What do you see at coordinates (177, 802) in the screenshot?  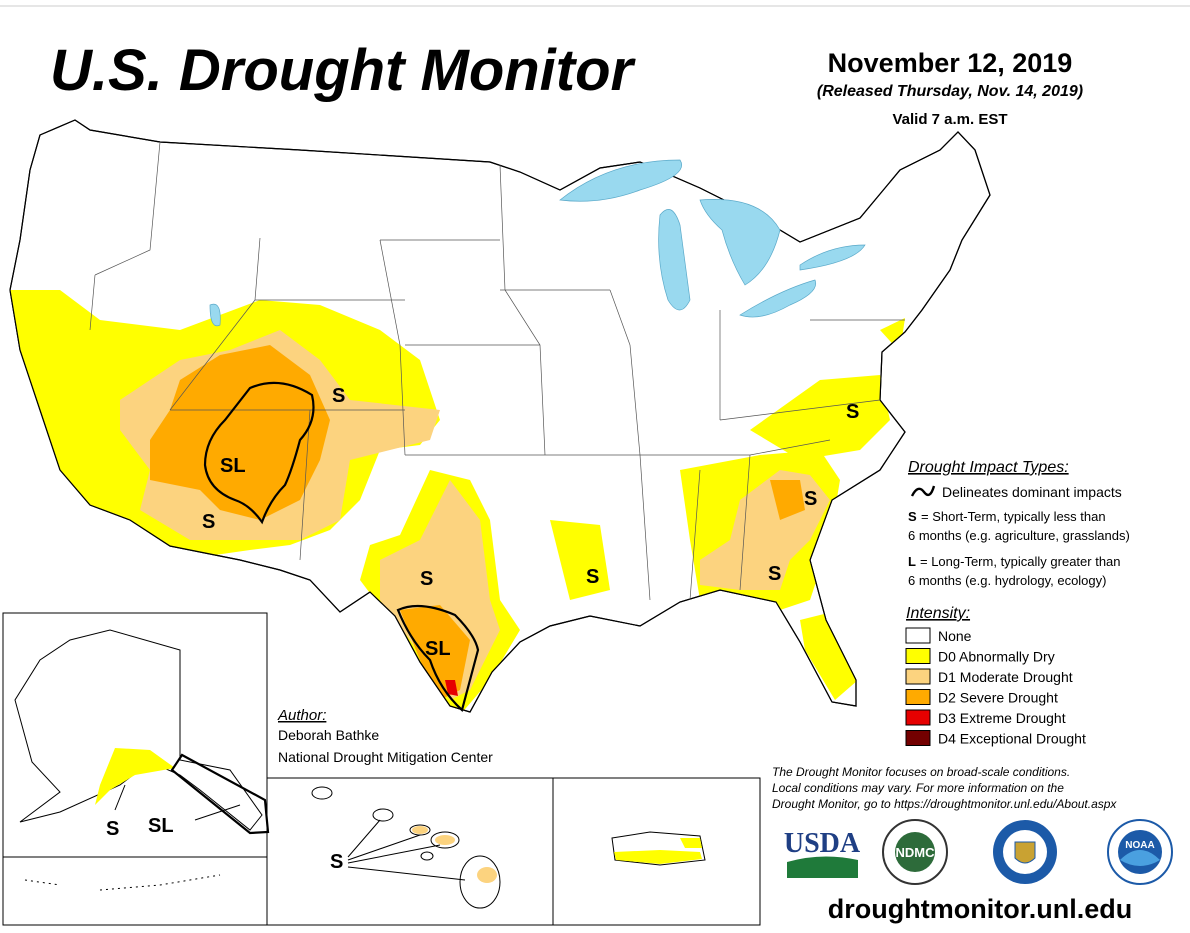 I see `alaska-pointers` at bounding box center [177, 802].